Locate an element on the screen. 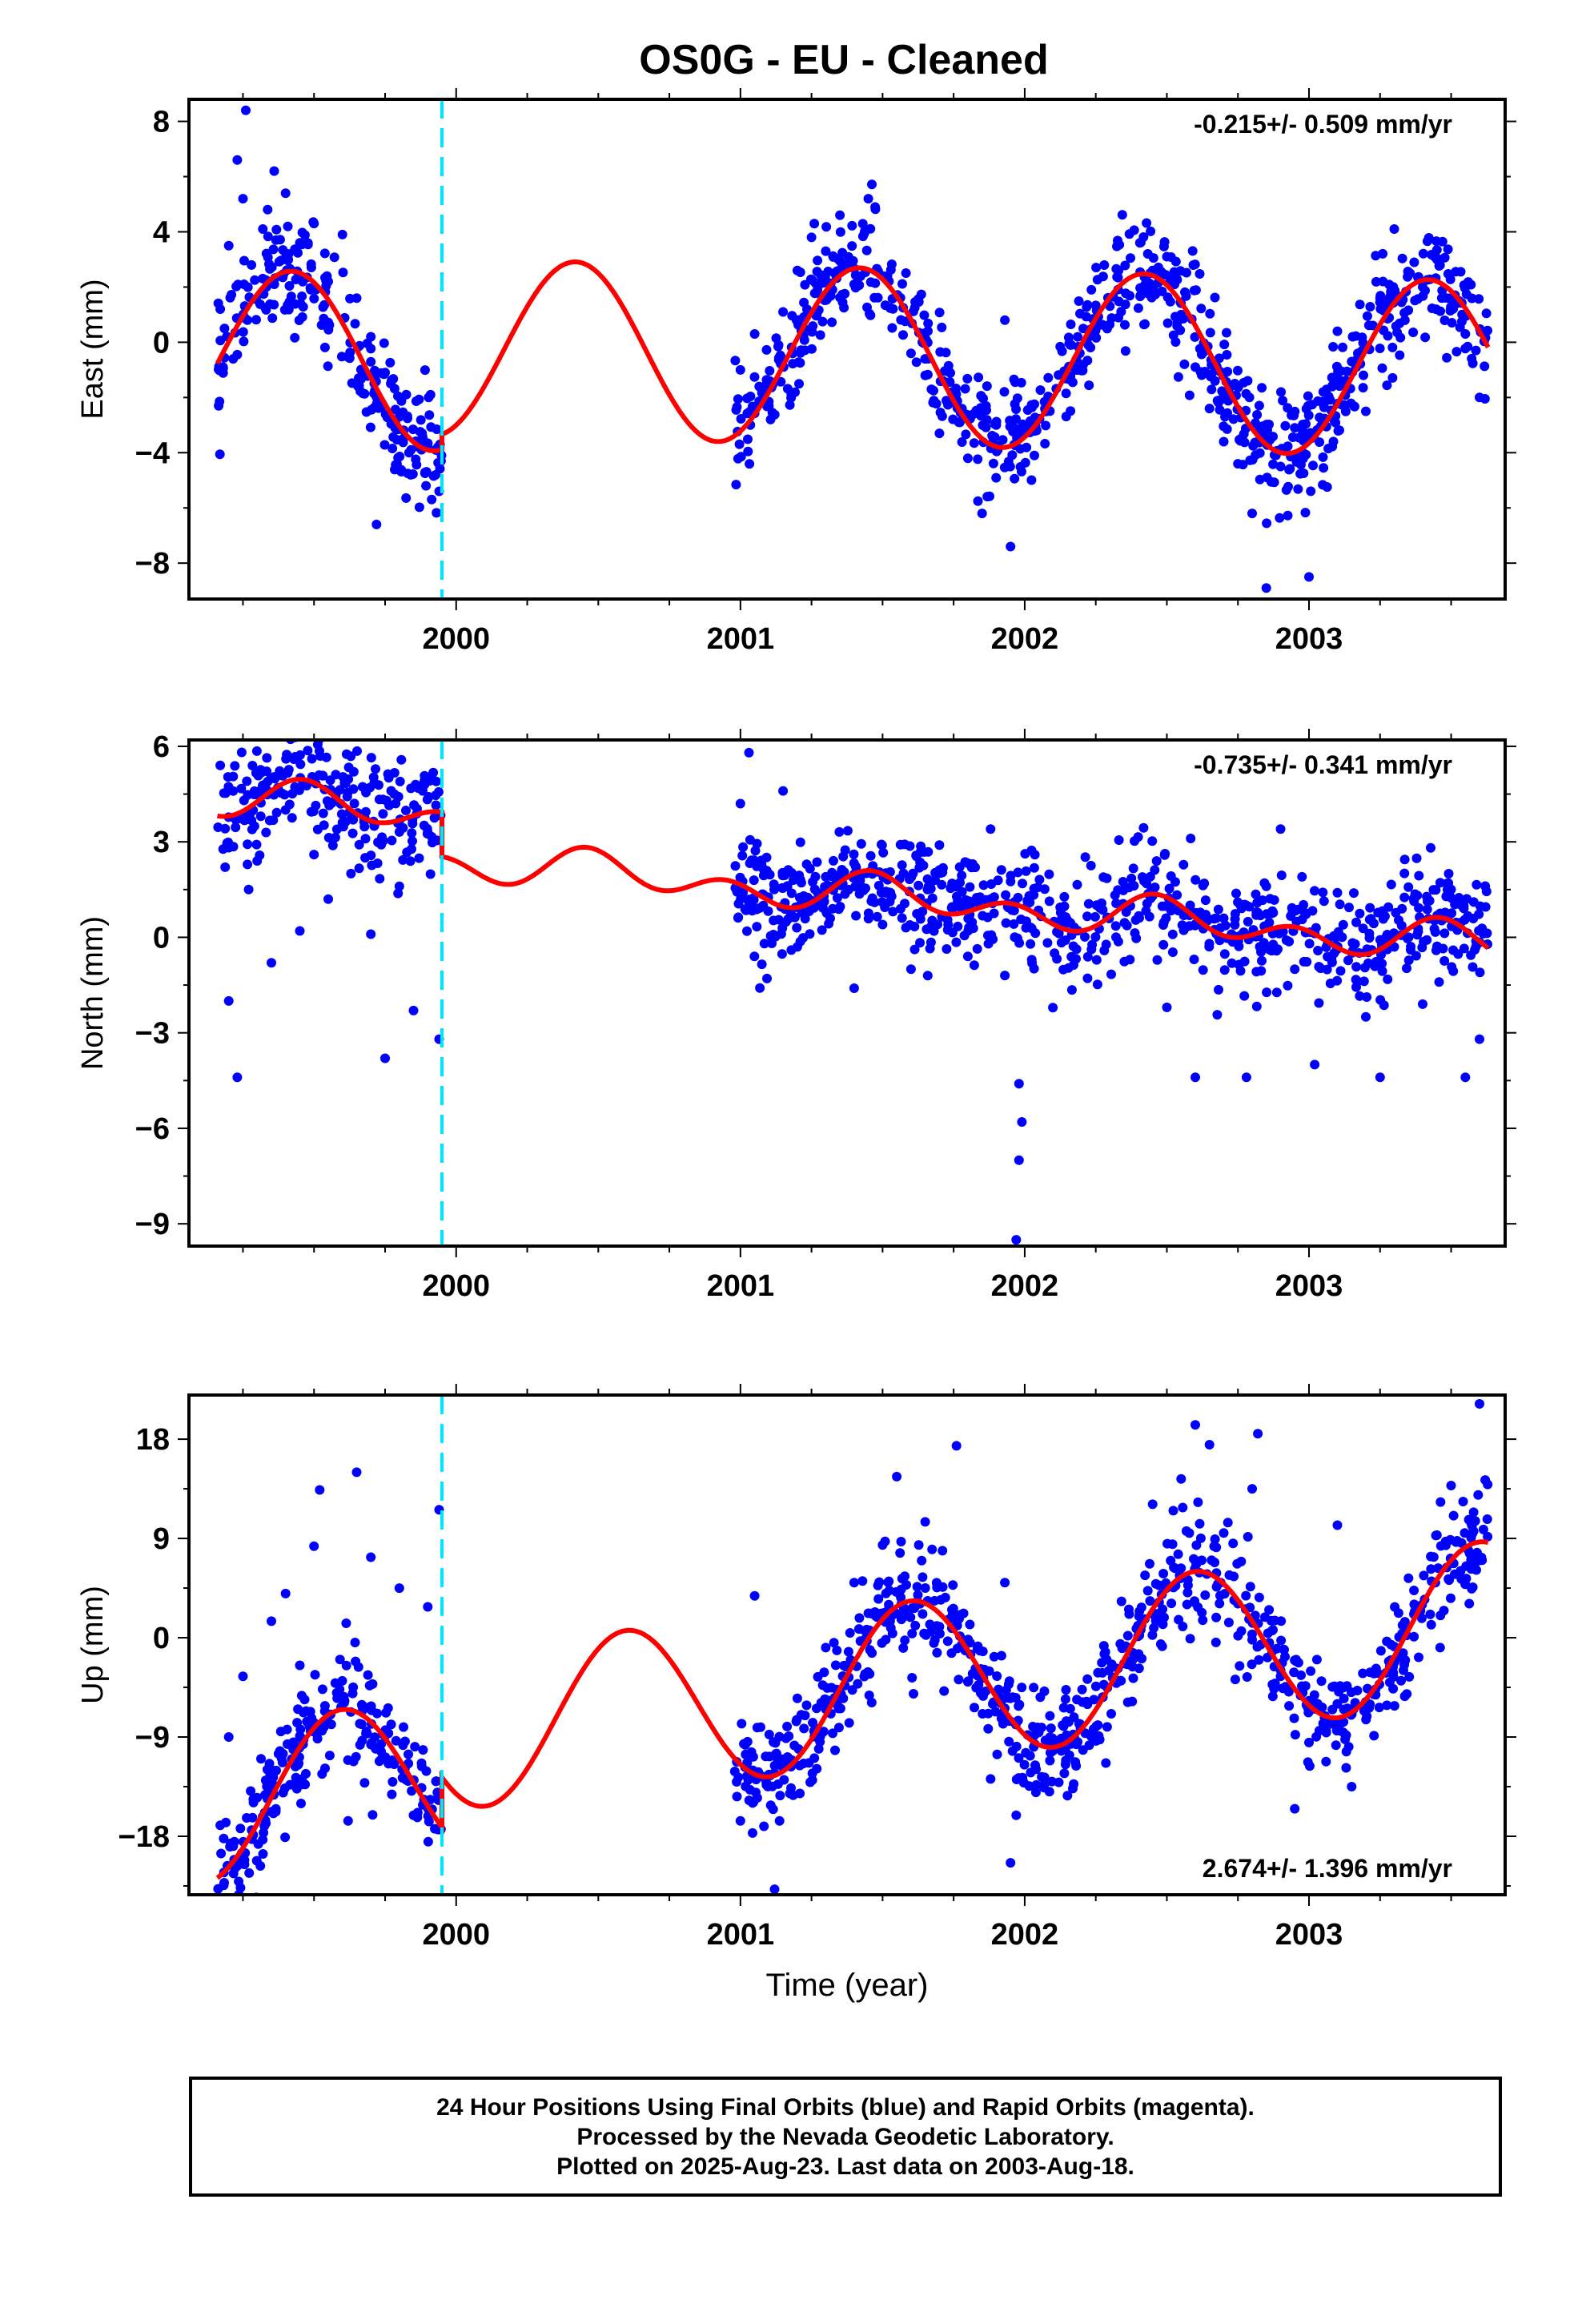 The image size is (1582, 2324). y-tick-label: 0 is located at coordinates (161, 343).